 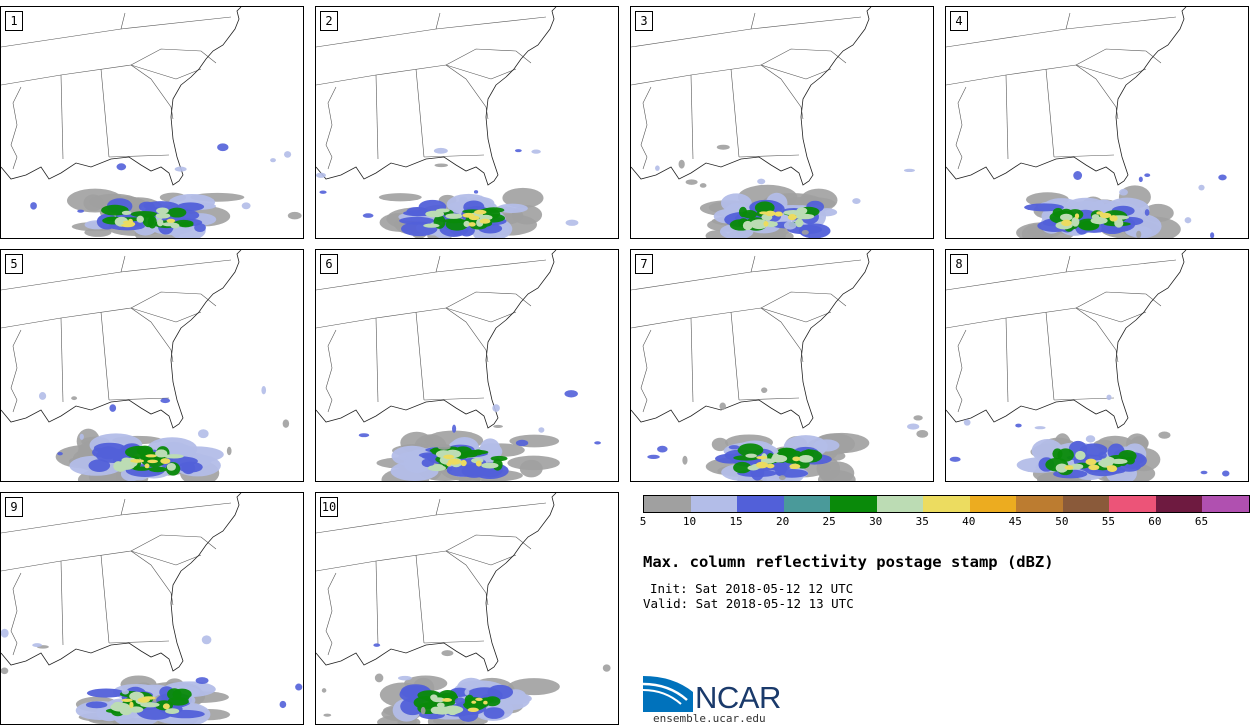 What do you see at coordinates (14, 21) in the screenshot?
I see `member-number-label: 1` at bounding box center [14, 21].